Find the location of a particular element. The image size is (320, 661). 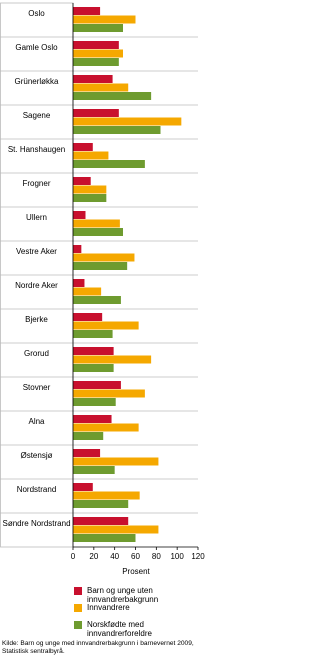

category-label: Søndre Nordstrand is located at coordinates (36, 523).